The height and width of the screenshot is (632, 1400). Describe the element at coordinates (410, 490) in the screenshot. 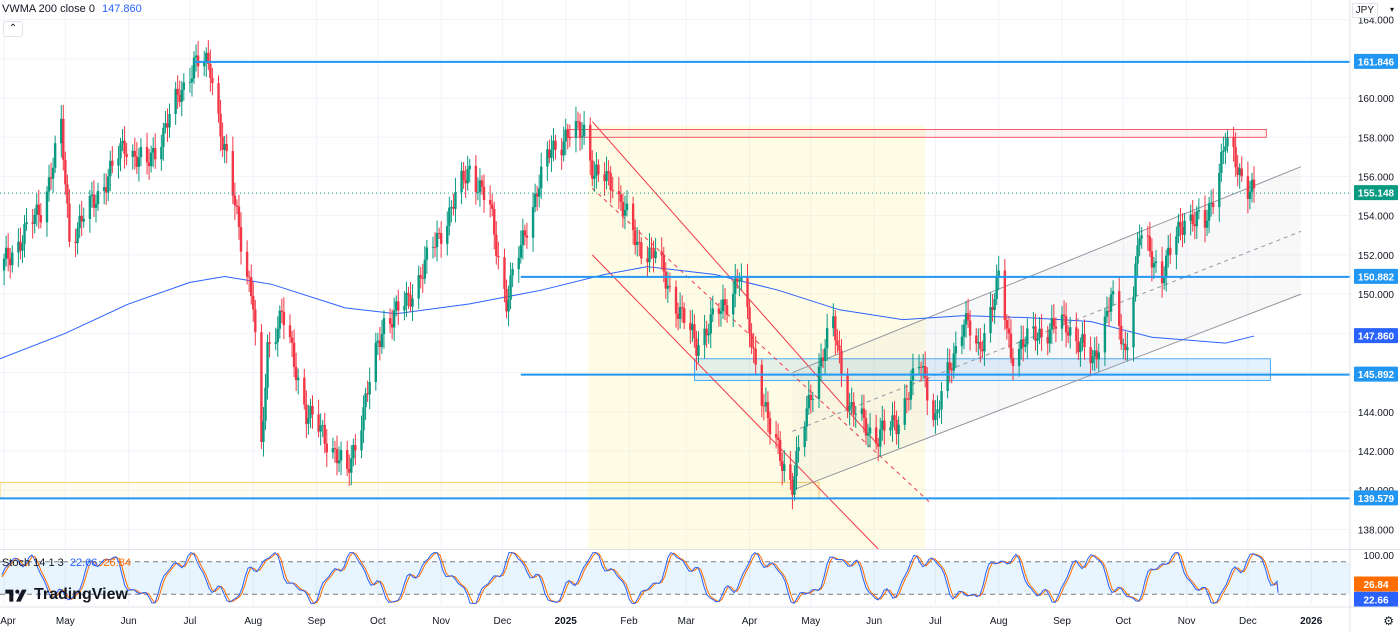

I see `zone-yellow` at that location.